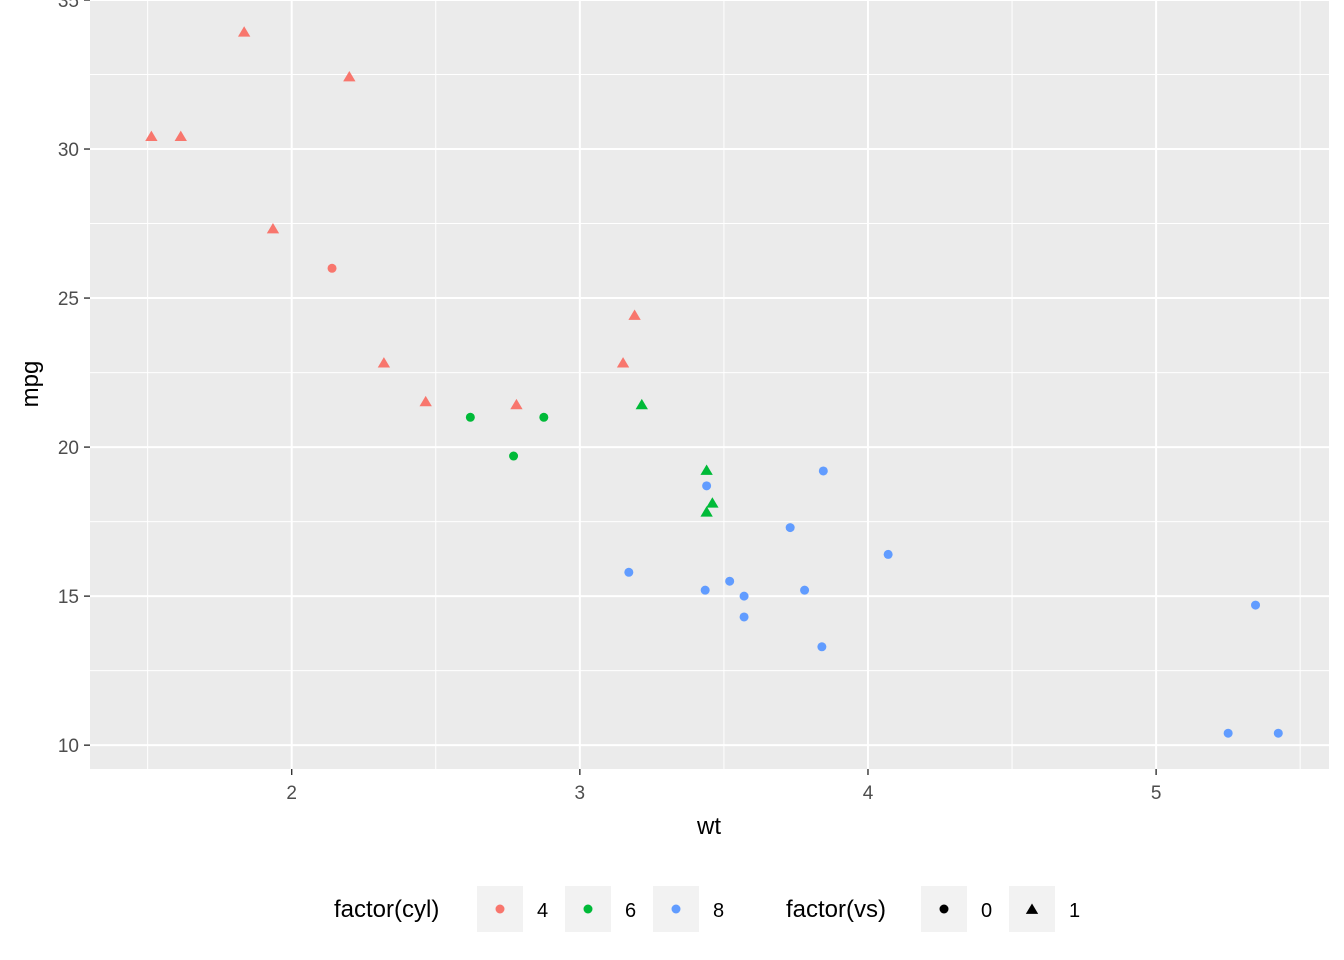  Describe the element at coordinates (723, 786) in the screenshot. I see `x-axis: 2 3 4 5` at that location.